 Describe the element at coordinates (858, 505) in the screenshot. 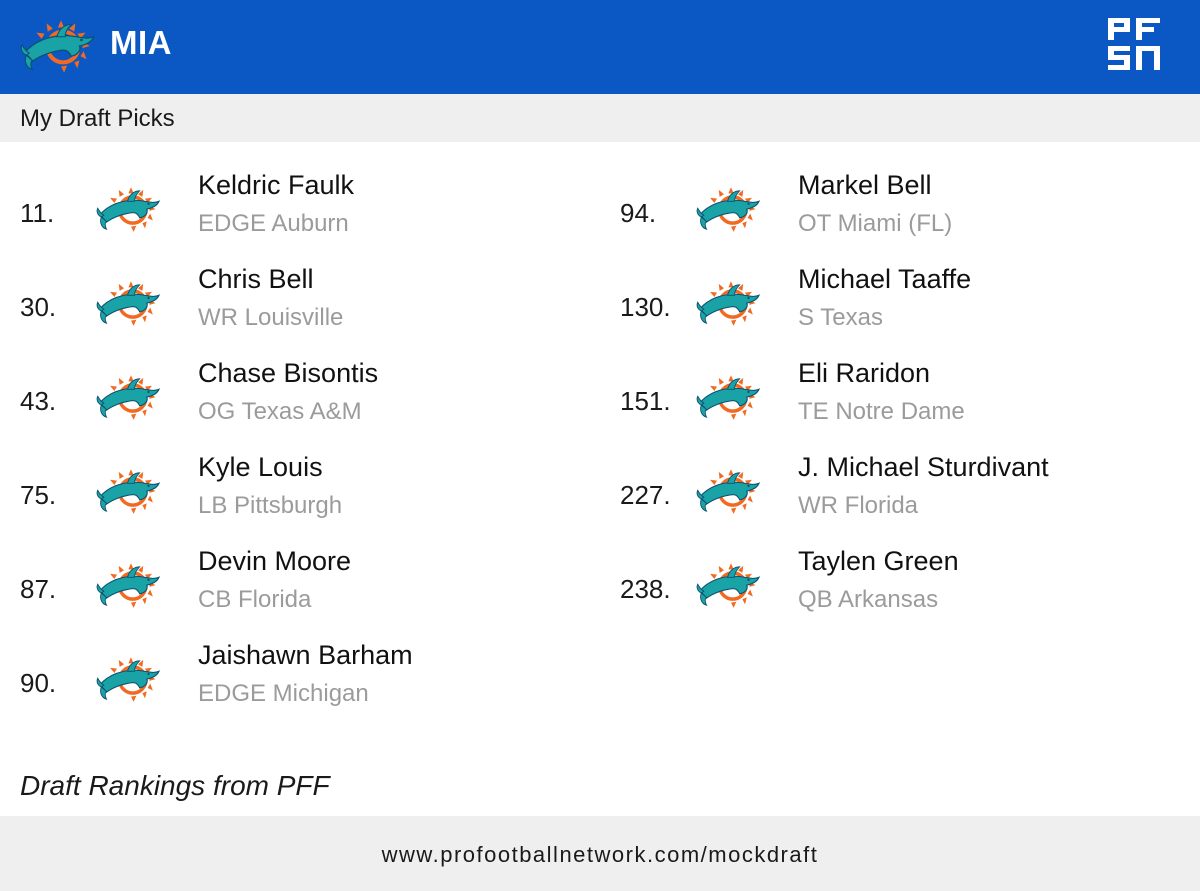

I see `player-position-school: WR Florida` at that location.